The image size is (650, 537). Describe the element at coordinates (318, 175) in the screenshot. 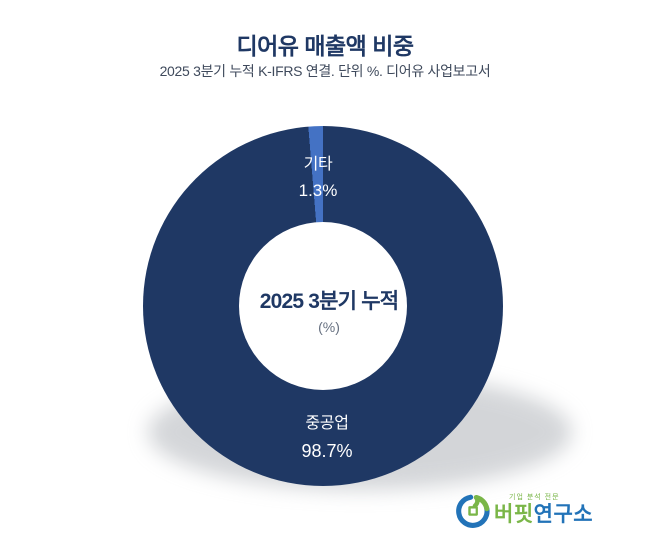

I see `slice-label-etc: 기타 1.3%` at that location.